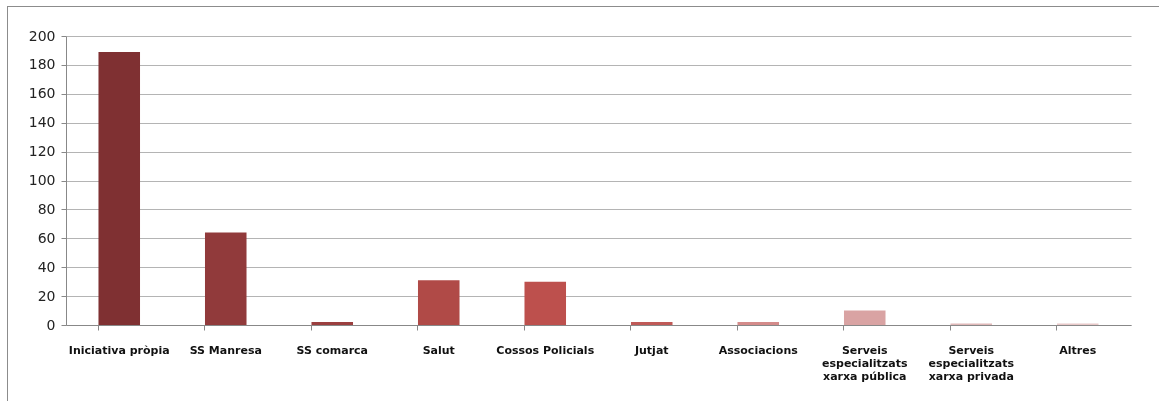 The width and height of the screenshot is (1159, 401). What do you see at coordinates (42, 35) in the screenshot?
I see `y-tick-label: 200` at bounding box center [42, 35].